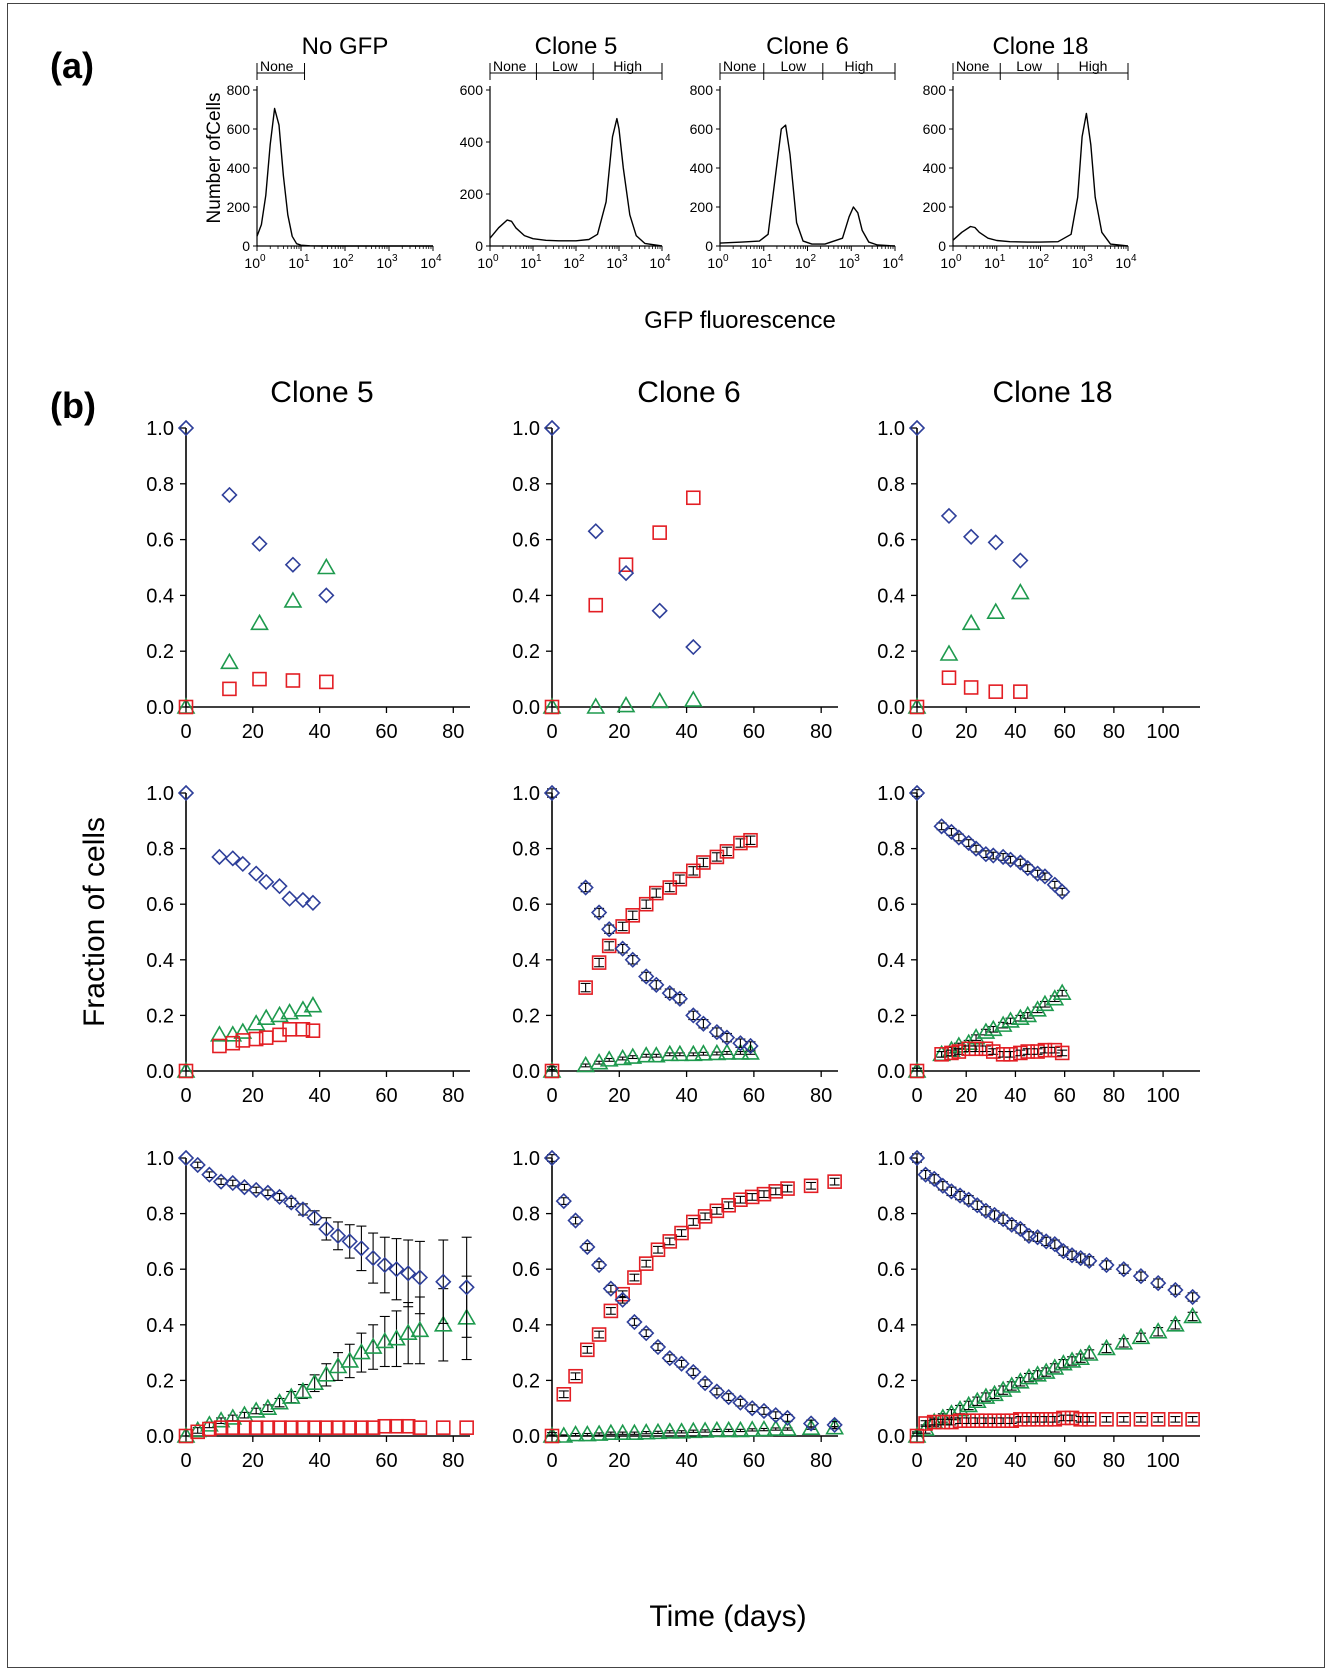 The width and height of the screenshot is (1333, 1674). Describe the element at coordinates (966, 1461) in the screenshot. I see `x-tick-label: 20` at that location.